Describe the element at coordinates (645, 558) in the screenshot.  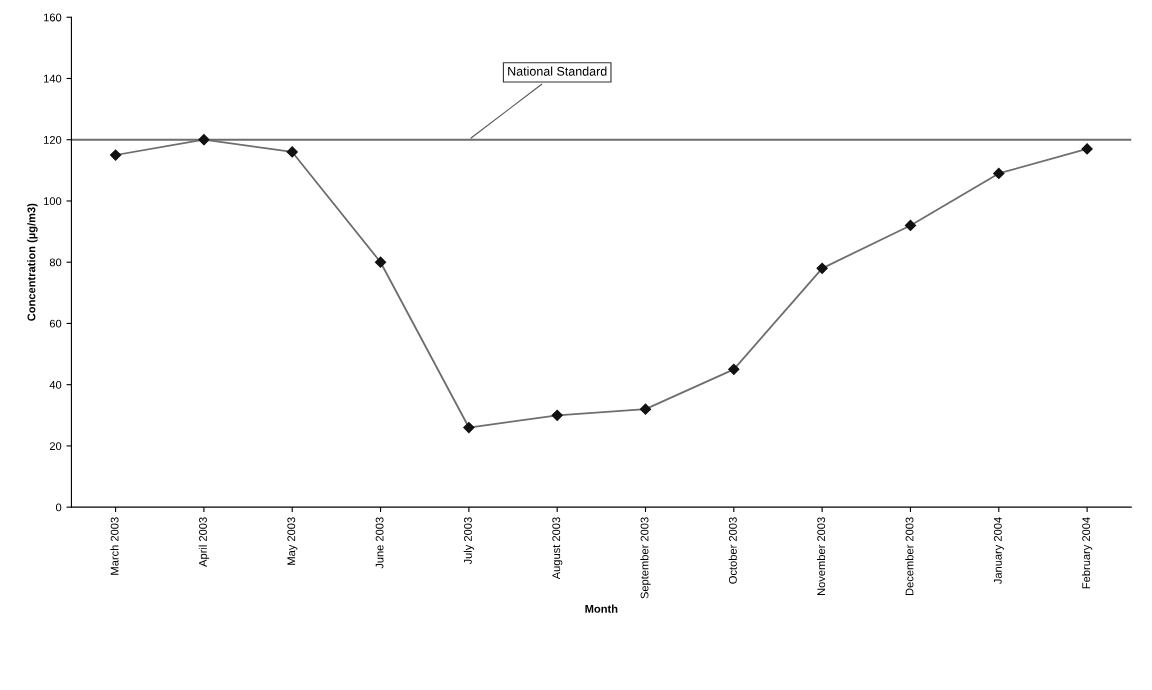
I see `x-tick-label: September 2003` at that location.